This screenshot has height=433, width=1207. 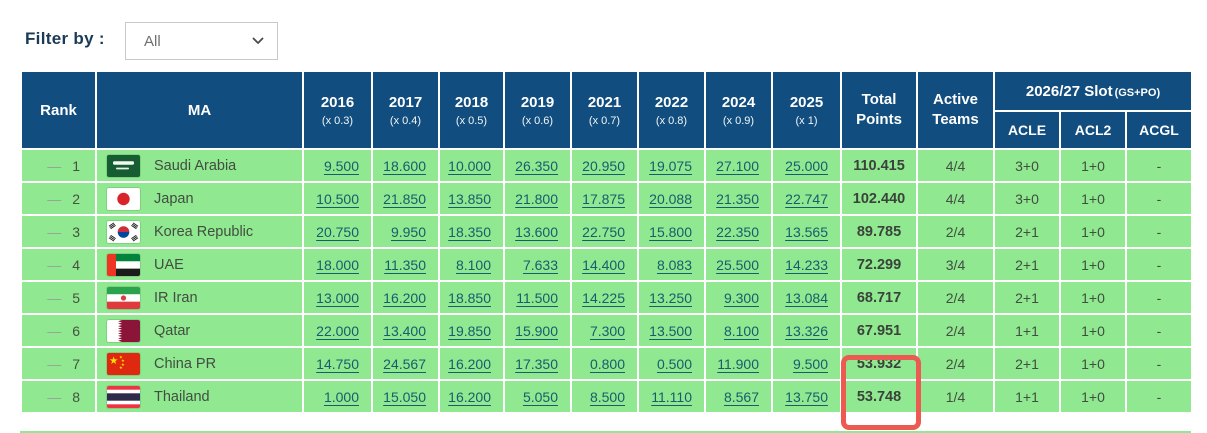 What do you see at coordinates (536, 198) in the screenshot?
I see `year-points-link: 21.800` at bounding box center [536, 198].